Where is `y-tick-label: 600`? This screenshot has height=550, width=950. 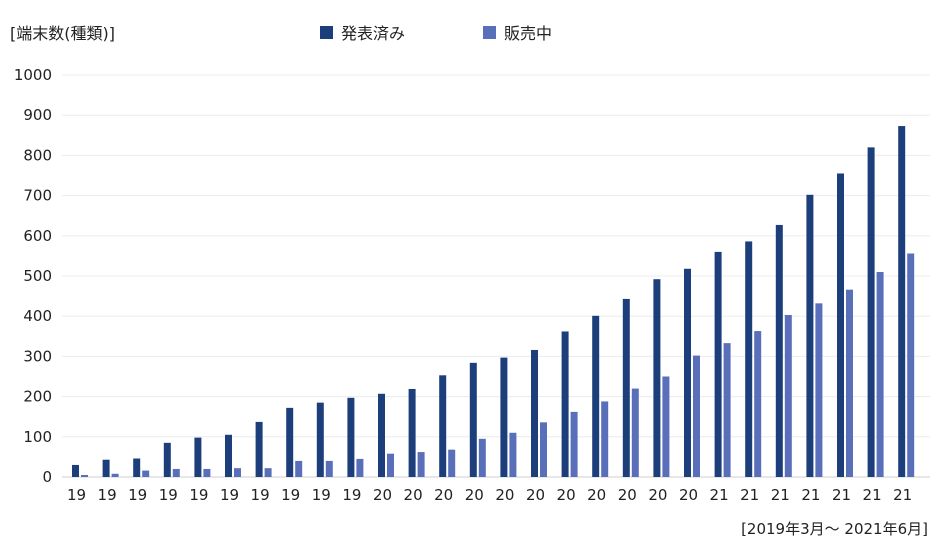 y-tick-label: 600 is located at coordinates (37, 236).